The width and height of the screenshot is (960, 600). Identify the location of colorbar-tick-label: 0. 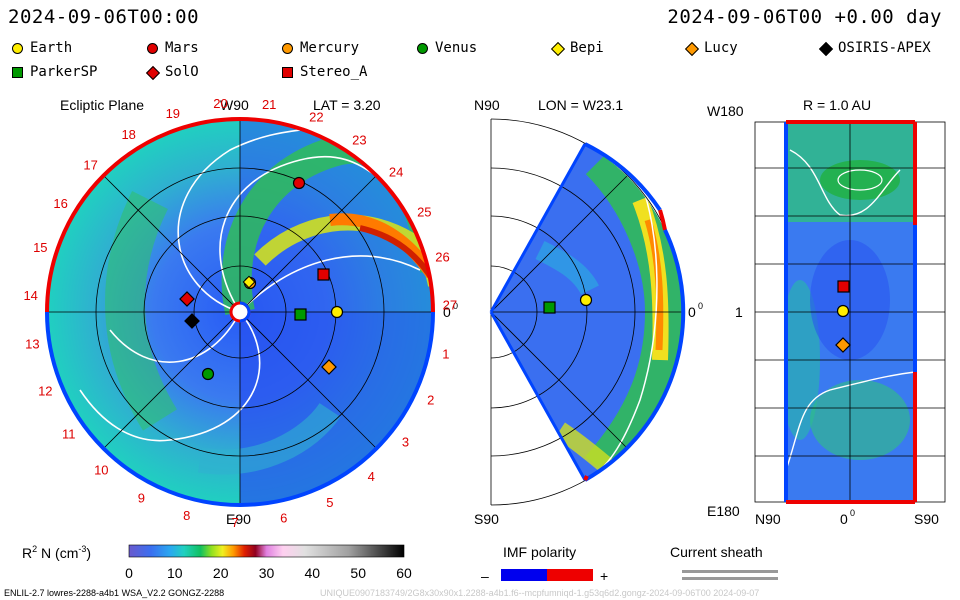
(129, 573).